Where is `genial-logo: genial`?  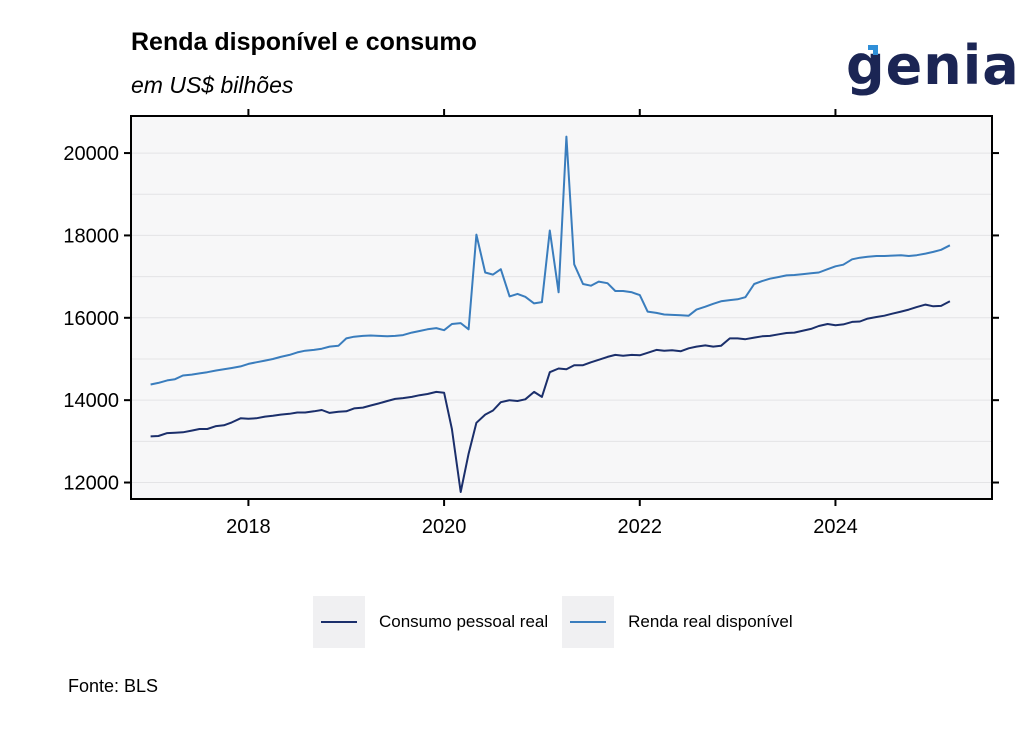
genial-logo: genial is located at coordinates (935, 68).